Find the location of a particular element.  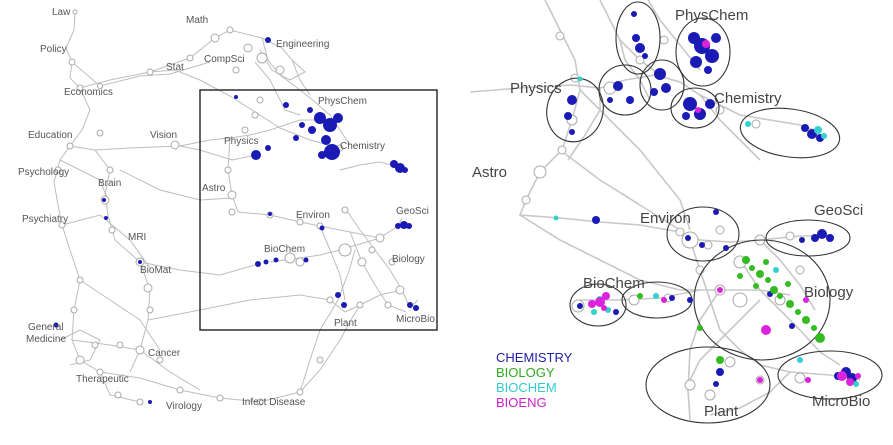

legend-chemistry: CHEMISTRY is located at coordinates (534, 357).